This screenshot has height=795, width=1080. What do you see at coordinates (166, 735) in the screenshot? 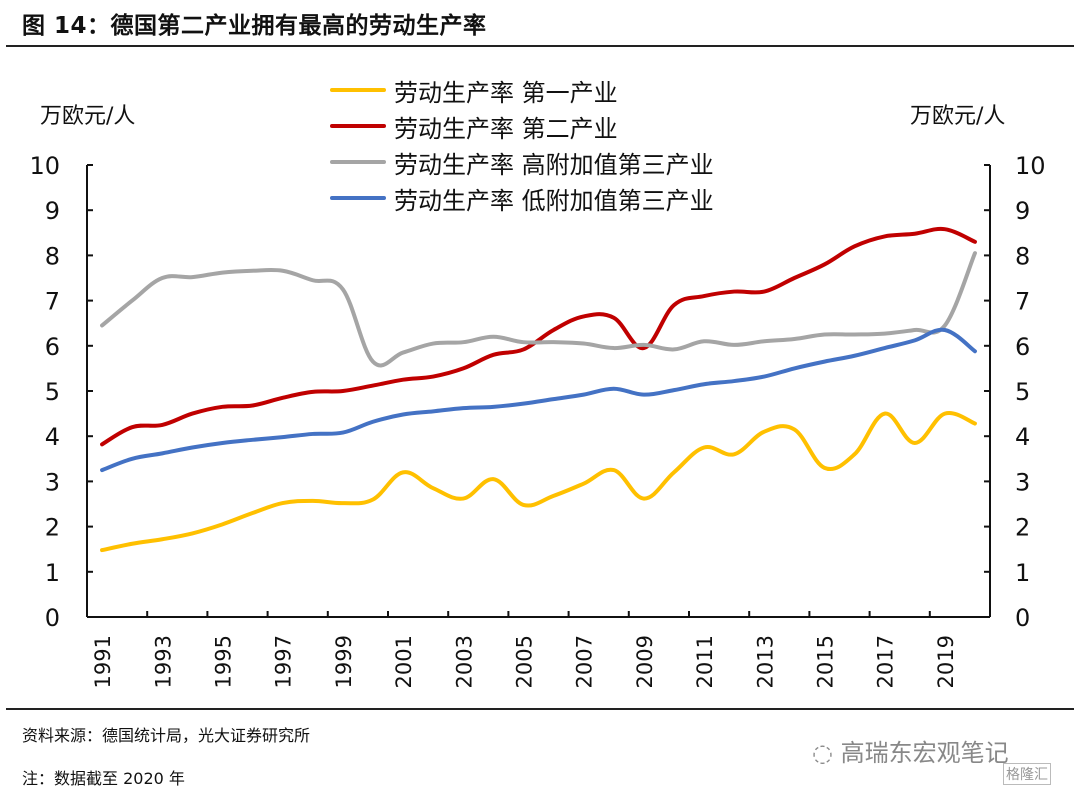
I see `source-note: 资料来源：德国统计局，光大证券研究所` at bounding box center [166, 735].